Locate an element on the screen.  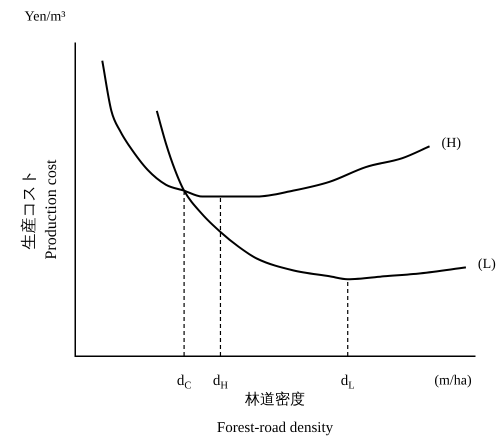
text: (m/ha) is located at coordinates (453, 381).